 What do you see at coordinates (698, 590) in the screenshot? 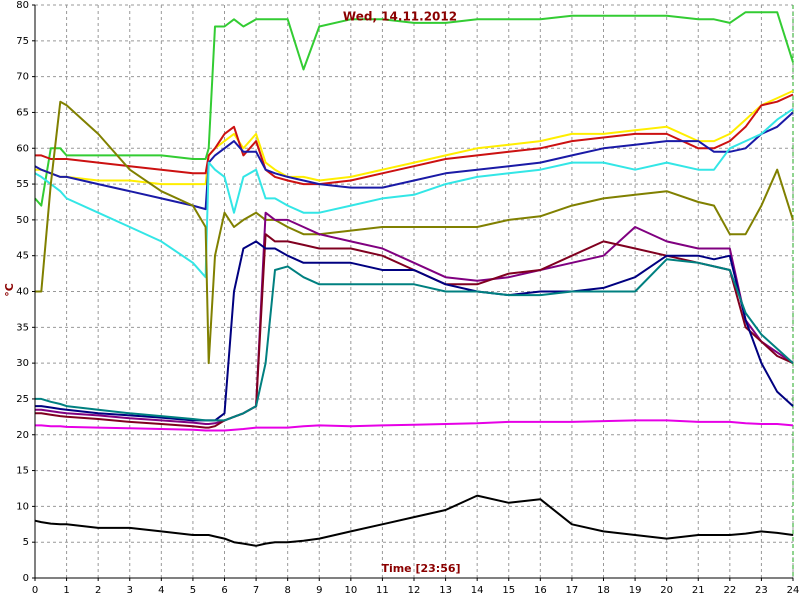
I see `x-tick-label: 21` at bounding box center [698, 590].